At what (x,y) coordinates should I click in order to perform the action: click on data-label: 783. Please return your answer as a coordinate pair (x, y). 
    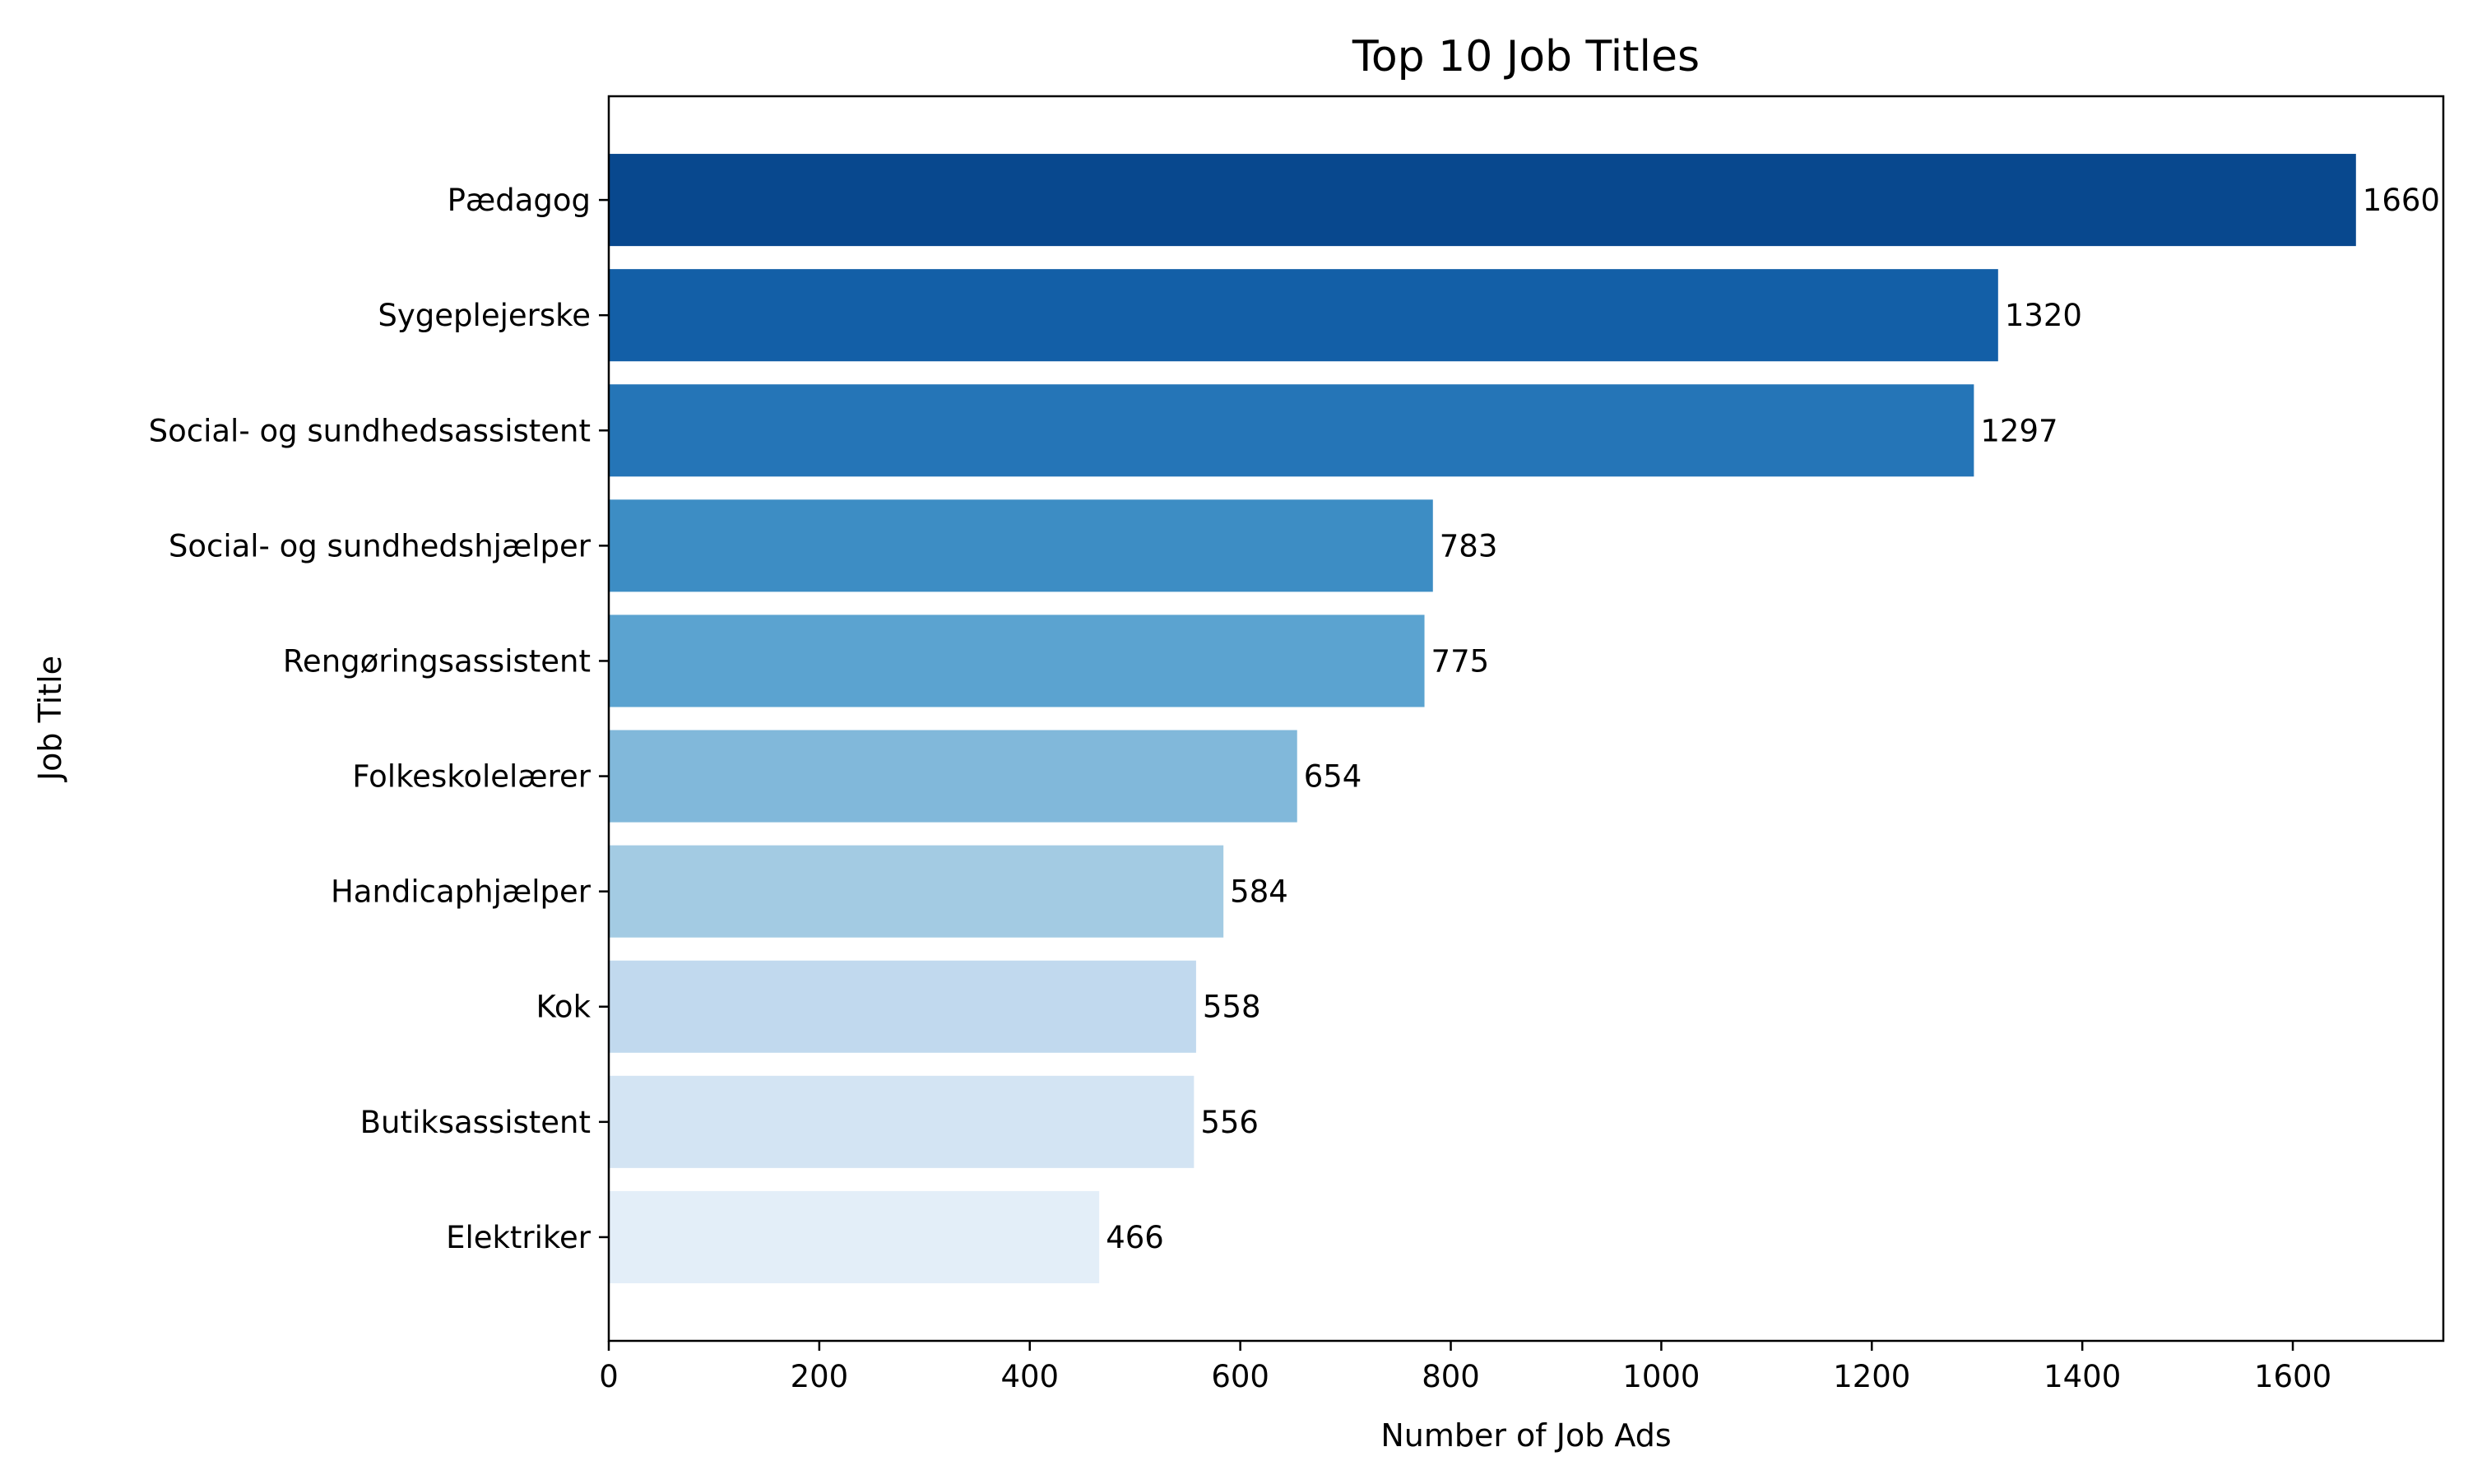
    Looking at the image, I should click on (1469, 545).